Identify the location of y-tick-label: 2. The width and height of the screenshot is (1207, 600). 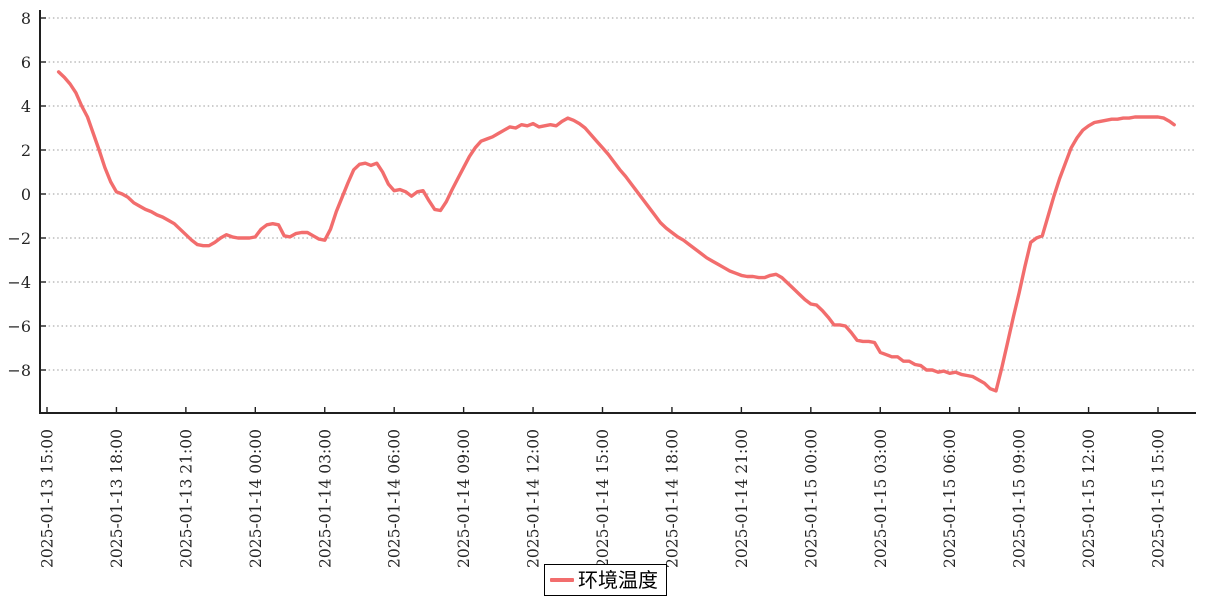
(26, 150).